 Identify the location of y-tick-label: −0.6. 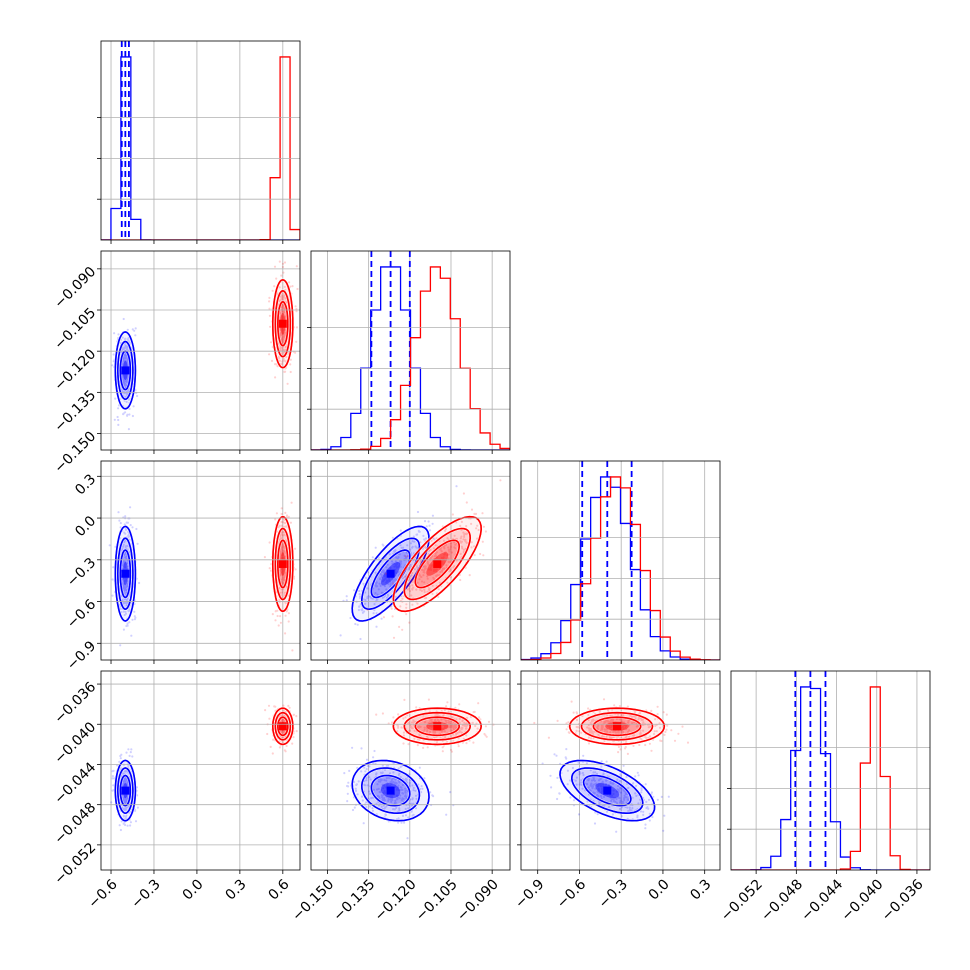
(81, 613).